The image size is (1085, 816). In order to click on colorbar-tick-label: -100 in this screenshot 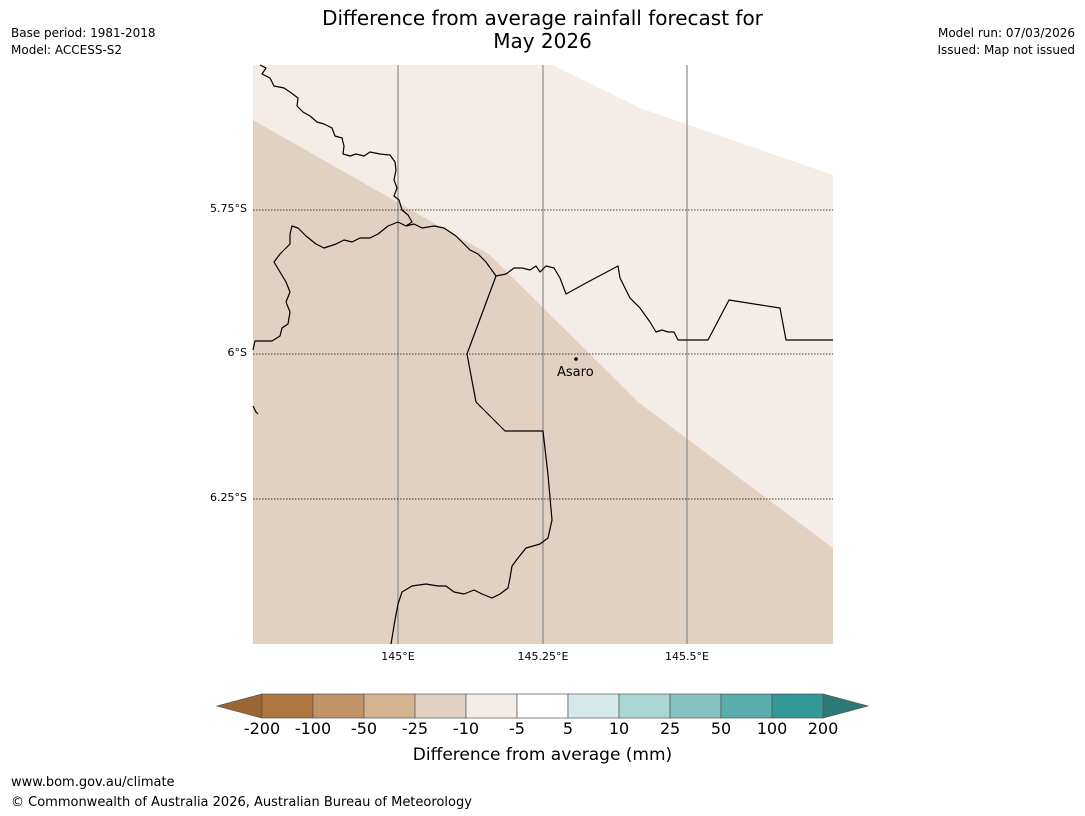, I will do `click(313, 728)`.